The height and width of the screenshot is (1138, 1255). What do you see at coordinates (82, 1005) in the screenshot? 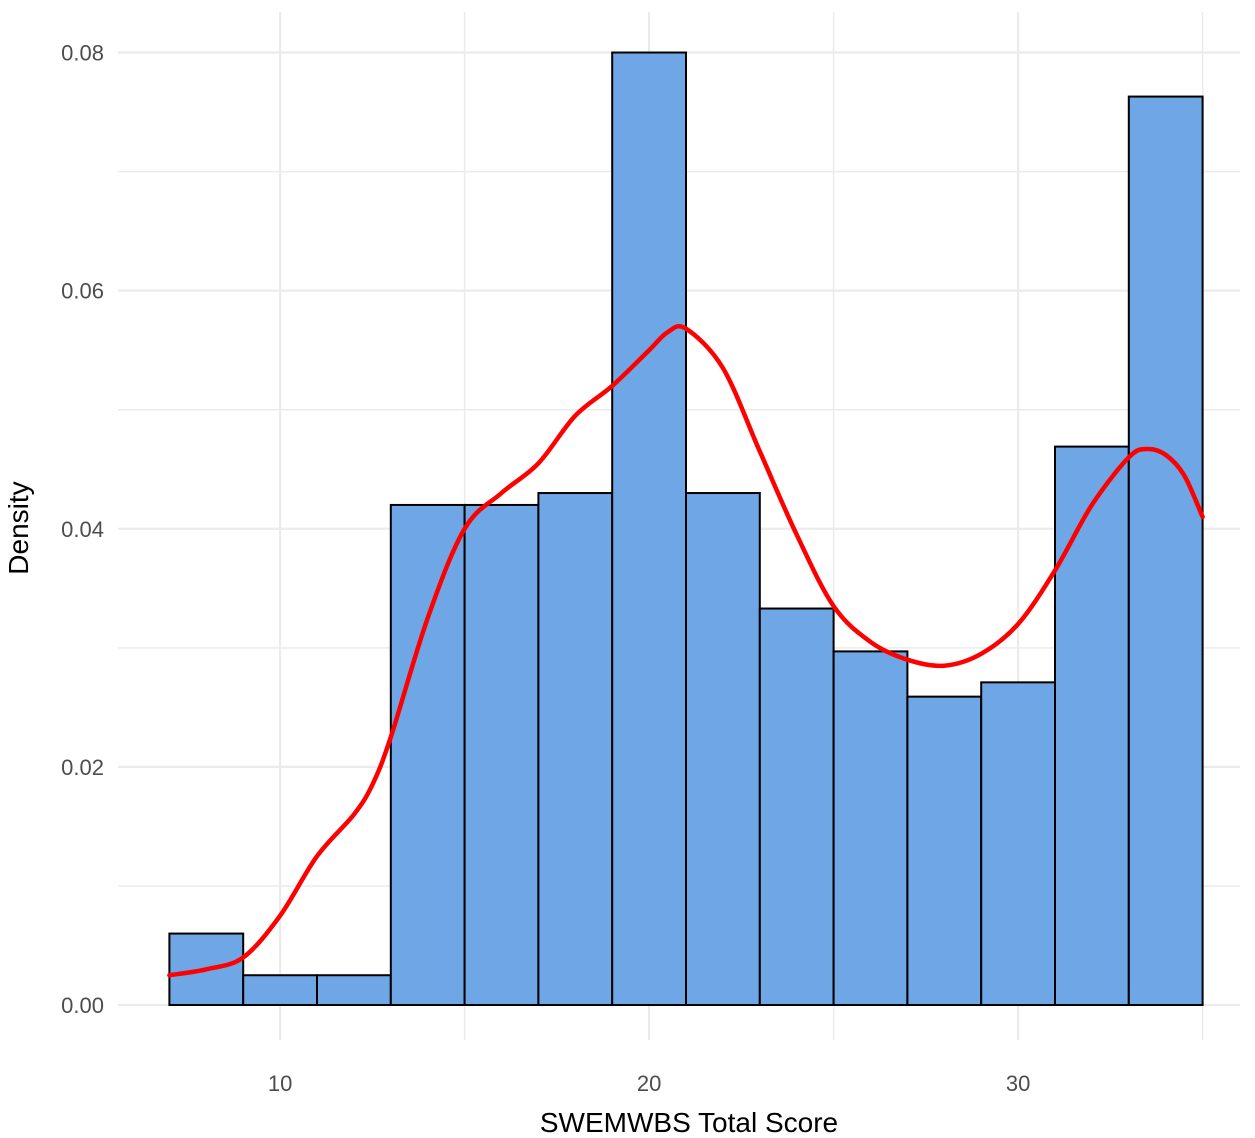
I see `y-tick-label: 0.00` at bounding box center [82, 1005].